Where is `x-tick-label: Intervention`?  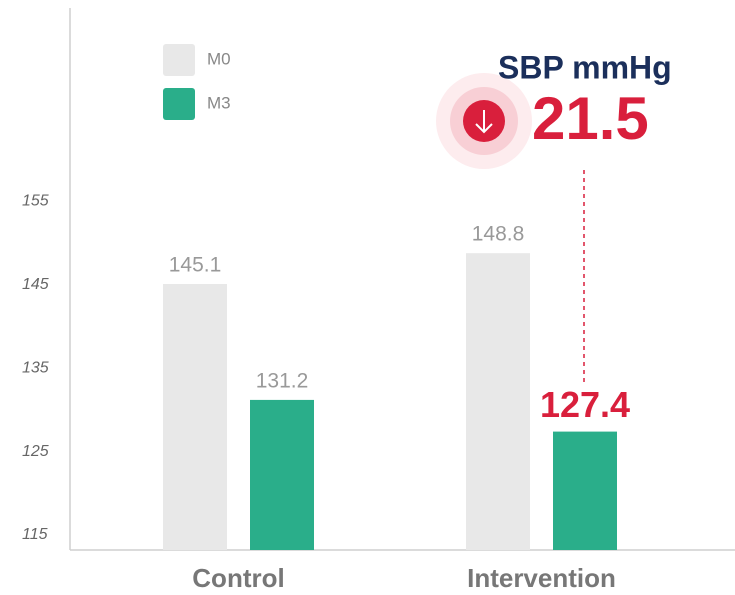 x-tick-label: Intervention is located at coordinates (541, 578).